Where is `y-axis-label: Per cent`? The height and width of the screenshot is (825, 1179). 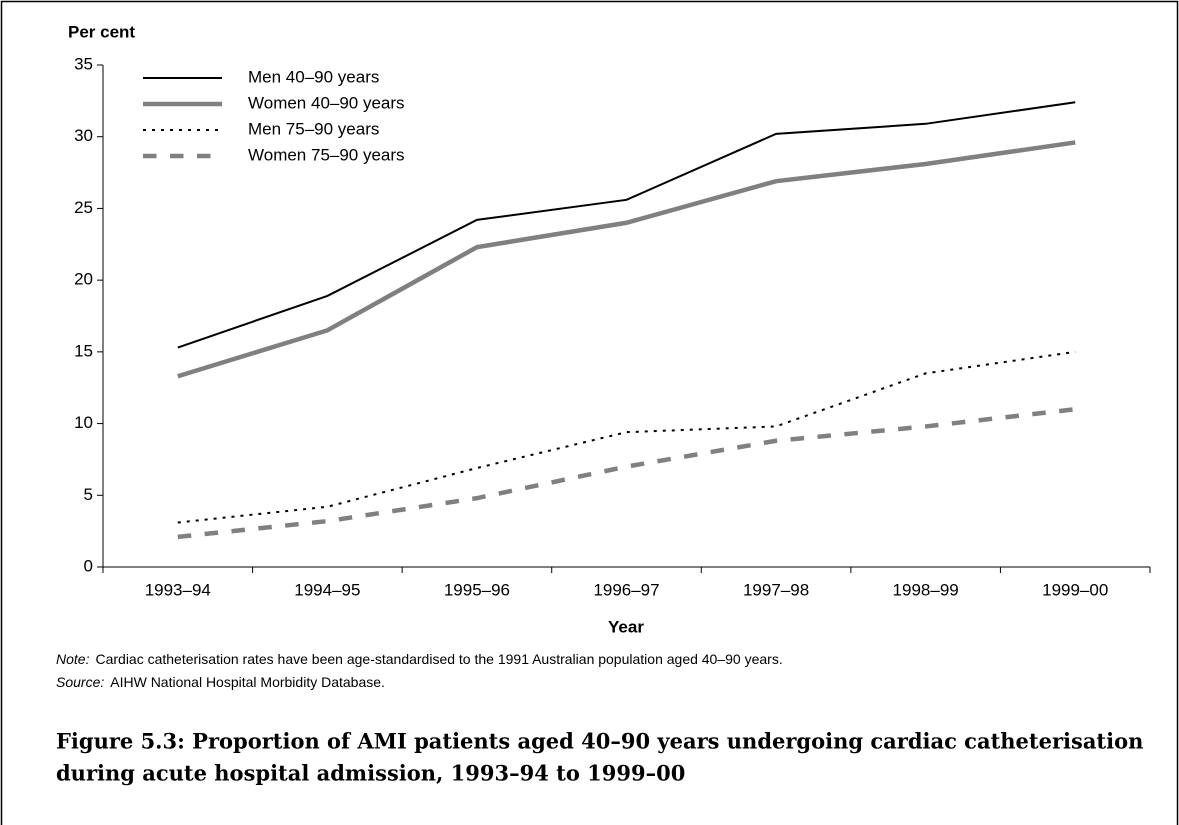
y-axis-label: Per cent is located at coordinates (101, 31).